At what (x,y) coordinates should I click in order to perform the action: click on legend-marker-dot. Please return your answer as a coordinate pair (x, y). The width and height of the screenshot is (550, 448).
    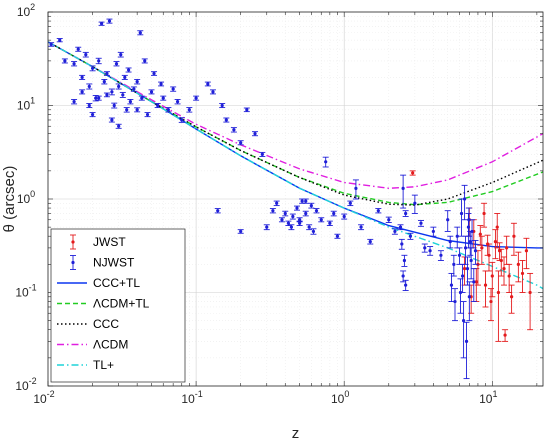
    Looking at the image, I should click on (73, 242).